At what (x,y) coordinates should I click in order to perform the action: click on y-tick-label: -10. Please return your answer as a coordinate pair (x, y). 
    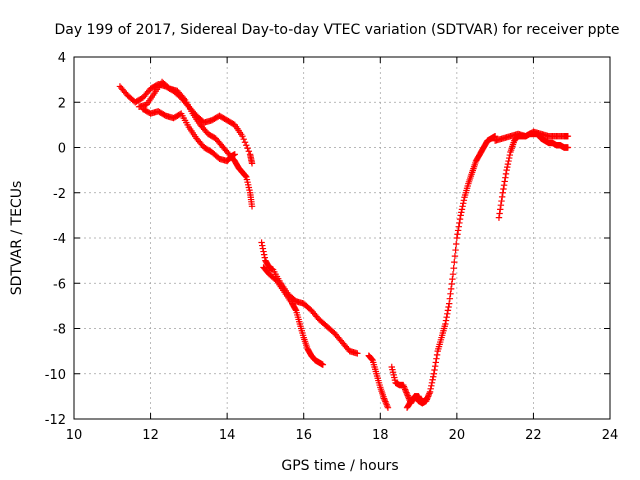
    Looking at the image, I should click on (55, 375).